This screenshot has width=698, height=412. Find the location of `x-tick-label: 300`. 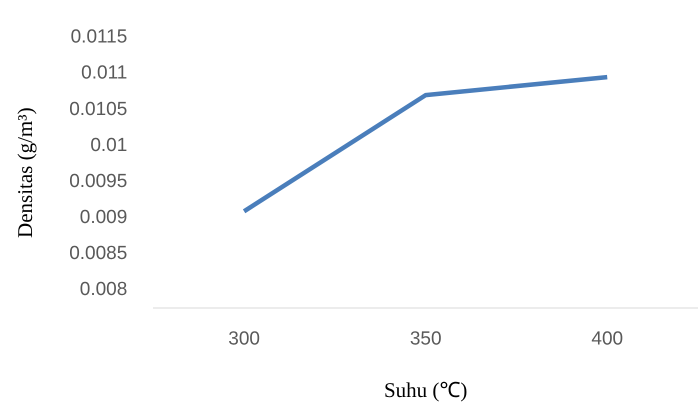

x-tick-label: 300 is located at coordinates (244, 339).